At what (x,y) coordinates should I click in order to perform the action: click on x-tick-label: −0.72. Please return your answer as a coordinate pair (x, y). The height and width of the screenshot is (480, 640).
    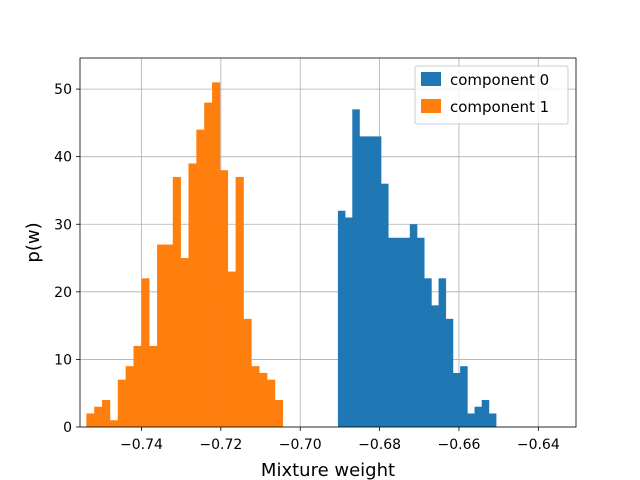
    Looking at the image, I should click on (220, 445).